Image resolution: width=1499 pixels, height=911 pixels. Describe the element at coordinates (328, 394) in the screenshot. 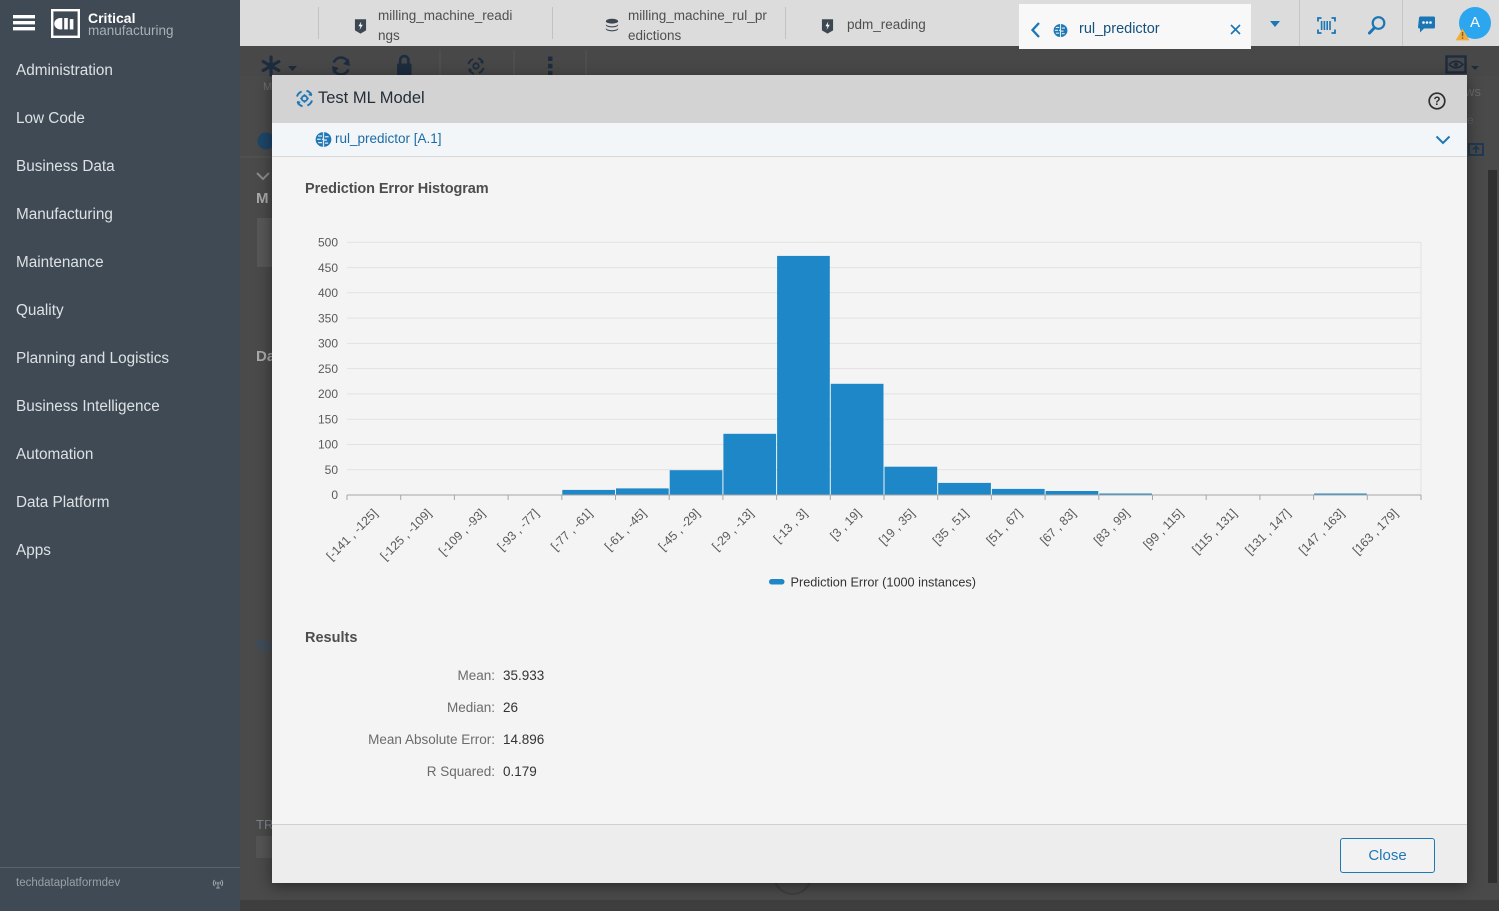

I see `svg-text: 200` at that location.